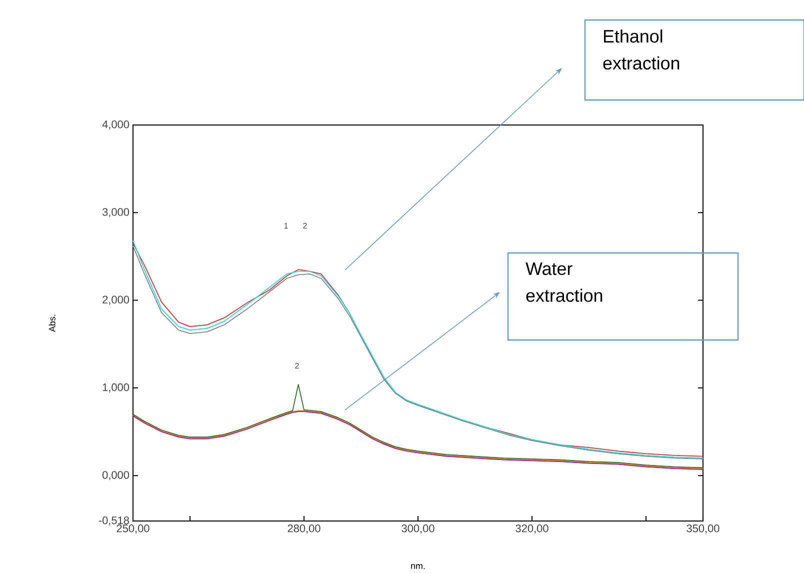 This screenshot has width=804, height=574. What do you see at coordinates (116, 213) in the screenshot?
I see `y-tick-label: 3,000` at bounding box center [116, 213].